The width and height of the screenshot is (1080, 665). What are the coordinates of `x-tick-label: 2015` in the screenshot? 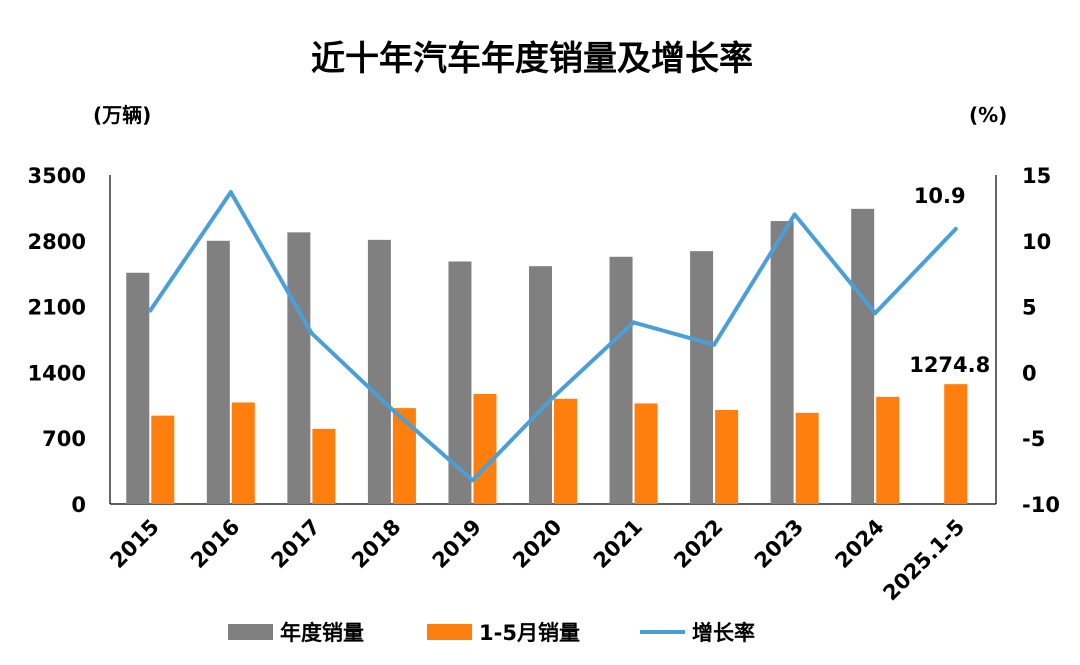 It's located at (135, 544).